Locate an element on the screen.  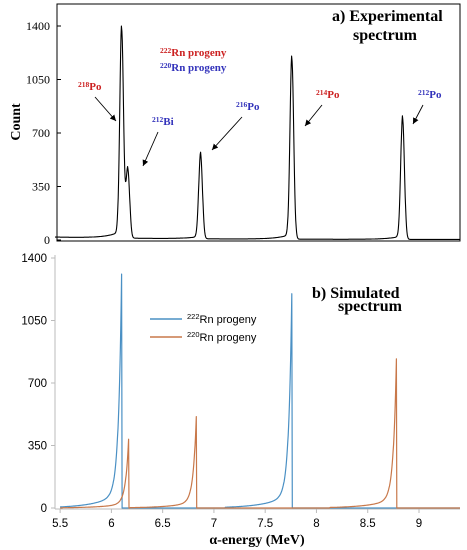
x-axis-label: α-energy (MeV) is located at coordinates (257, 540).